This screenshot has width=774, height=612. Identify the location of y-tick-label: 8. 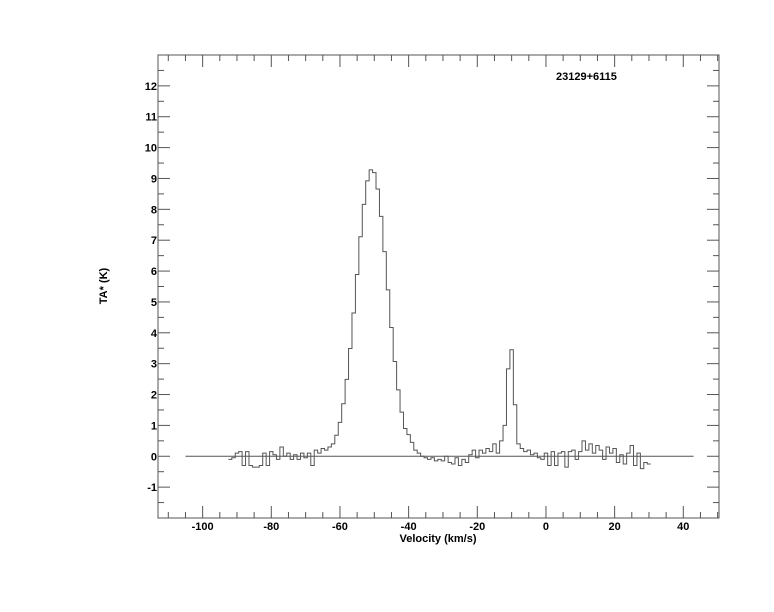
(154, 210).